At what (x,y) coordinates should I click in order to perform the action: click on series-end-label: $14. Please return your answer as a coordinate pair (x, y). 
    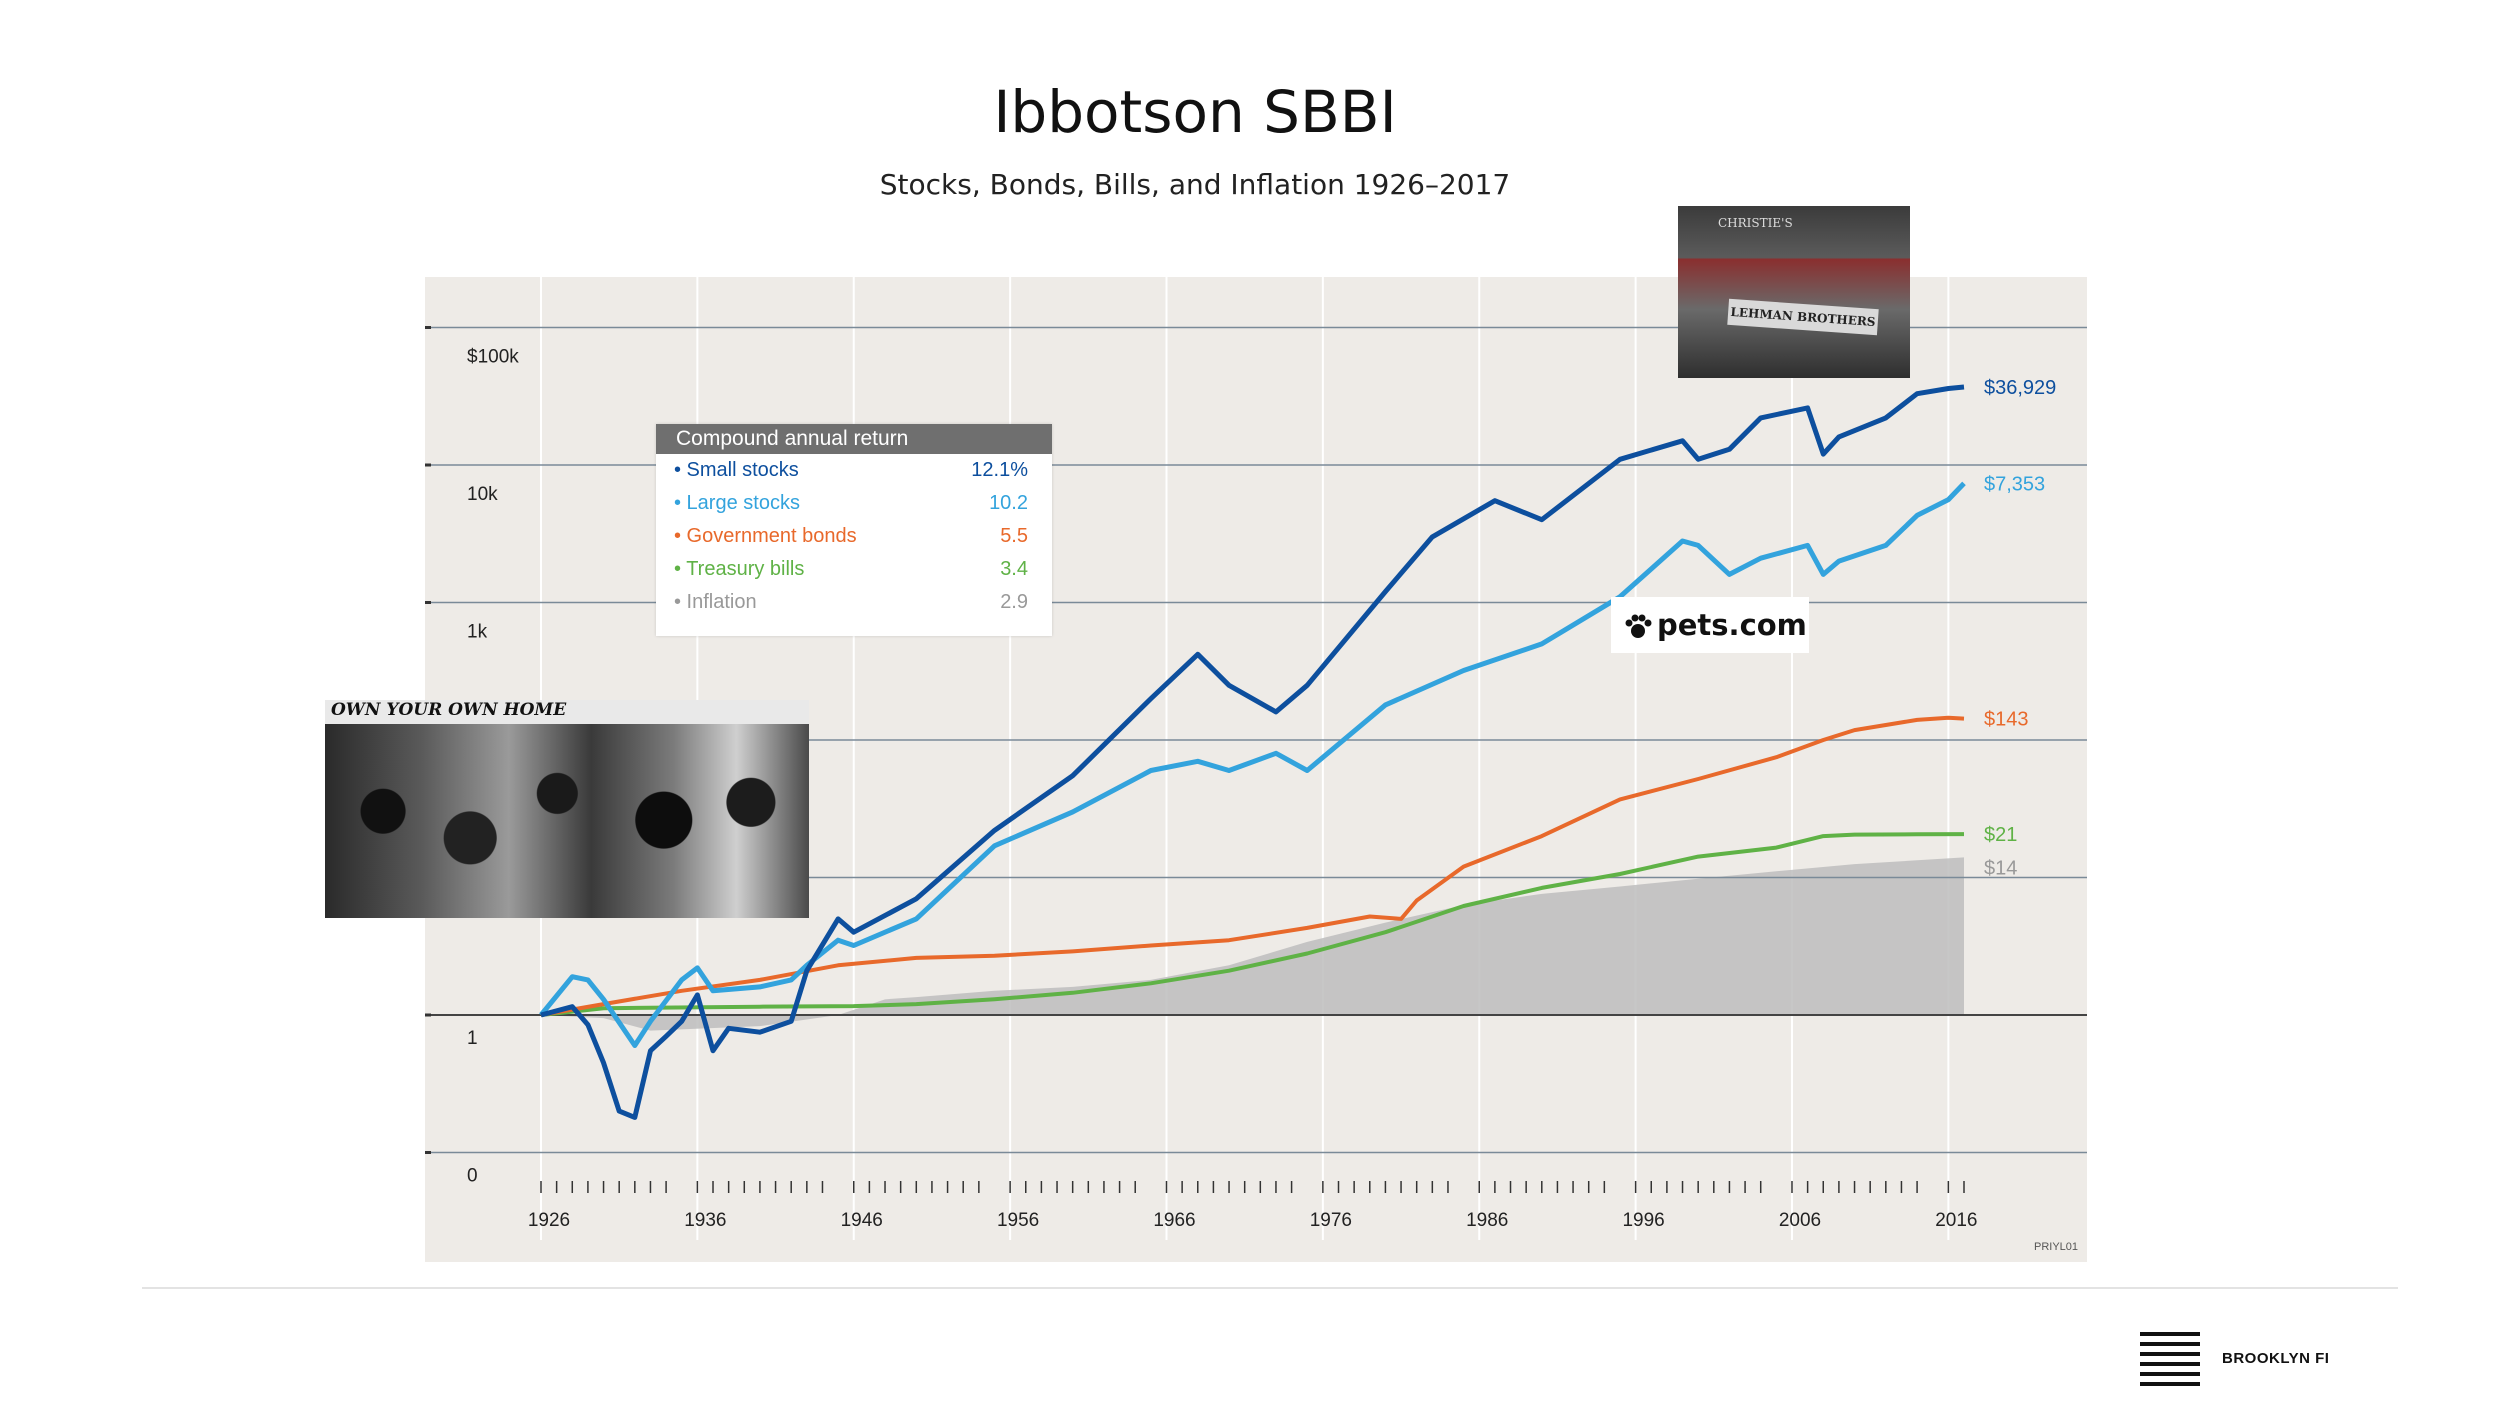
    Looking at the image, I should click on (2000, 868).